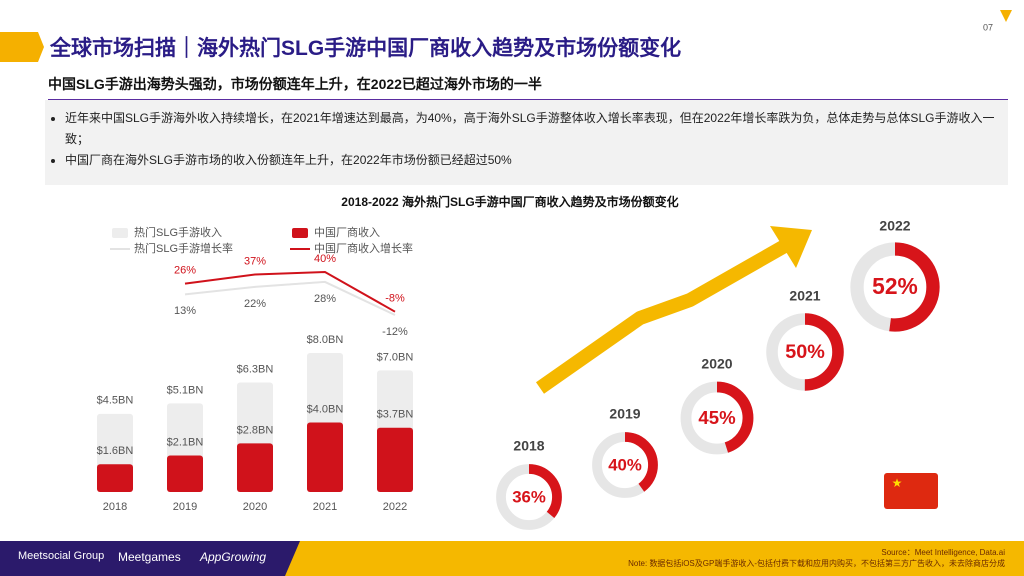 This screenshot has height=576, width=1024. What do you see at coordinates (115, 507) in the screenshot?
I see `x-tick-label: 2018` at bounding box center [115, 507].